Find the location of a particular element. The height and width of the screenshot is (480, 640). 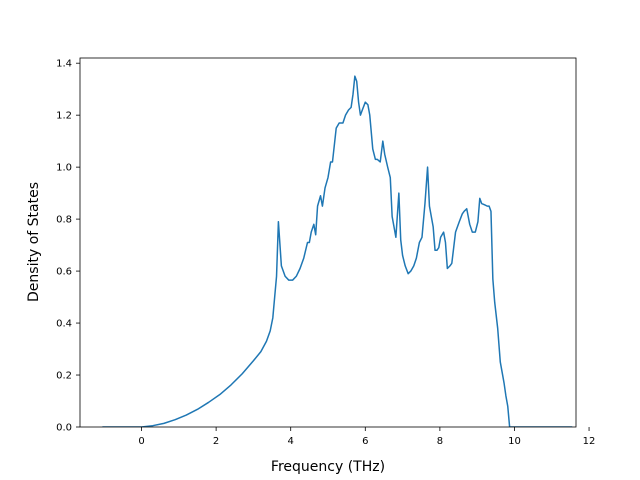

x-tick-label: 12 is located at coordinates (589, 441).